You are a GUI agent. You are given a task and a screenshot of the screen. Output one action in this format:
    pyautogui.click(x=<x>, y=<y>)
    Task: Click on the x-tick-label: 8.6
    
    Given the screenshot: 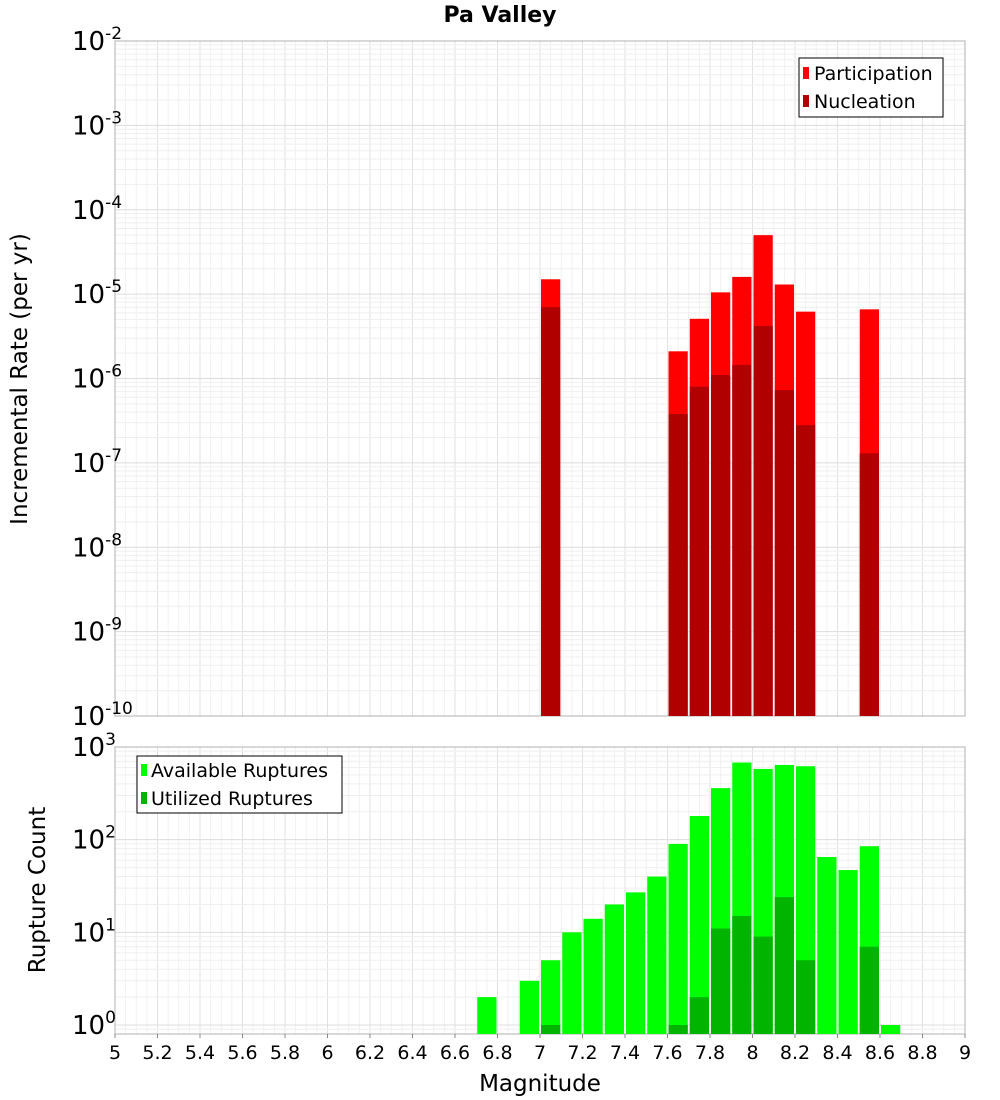 What is the action you would take?
    pyautogui.click(x=880, y=1053)
    